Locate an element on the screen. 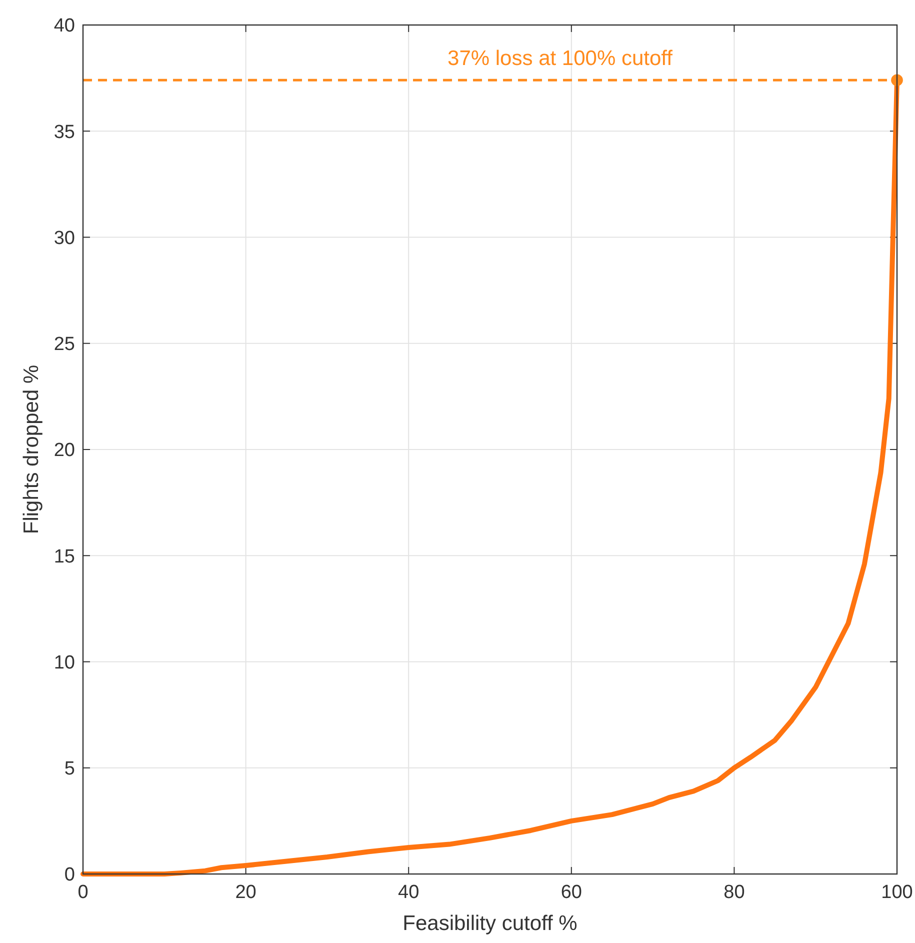  x-tick-label: 80 is located at coordinates (734, 892).